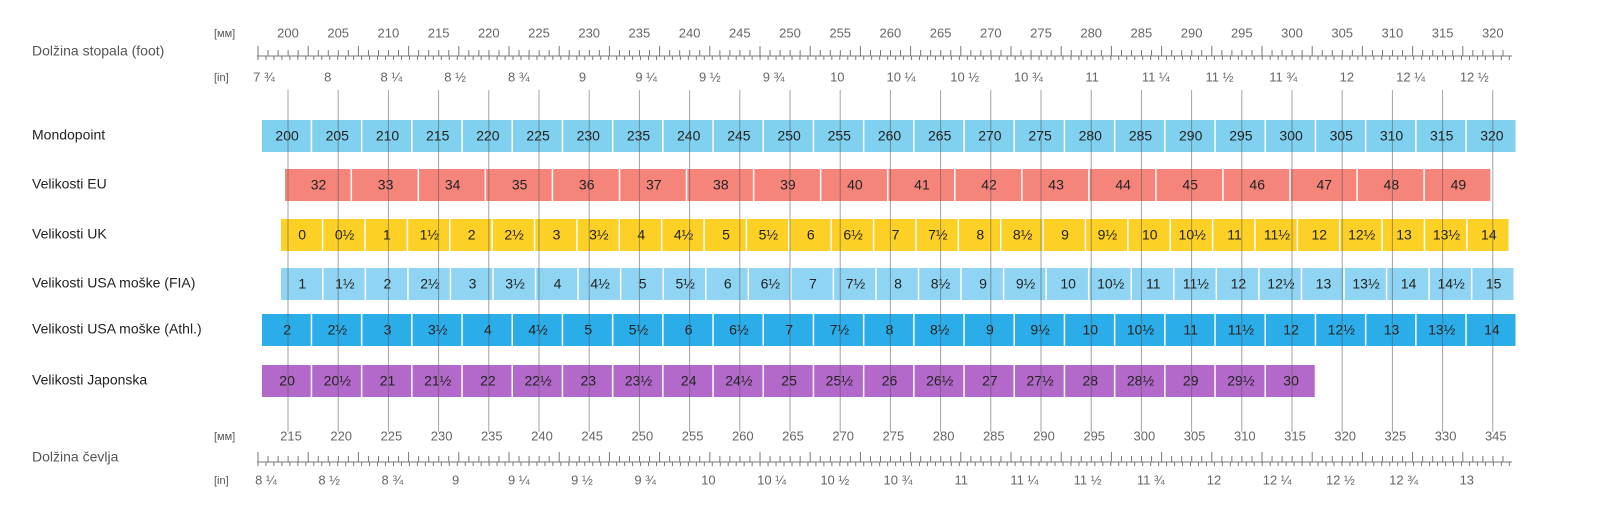 This screenshot has width=1600, height=526. What do you see at coordinates (1196, 284) in the screenshot?
I see `cell-label: 11½` at bounding box center [1196, 284].